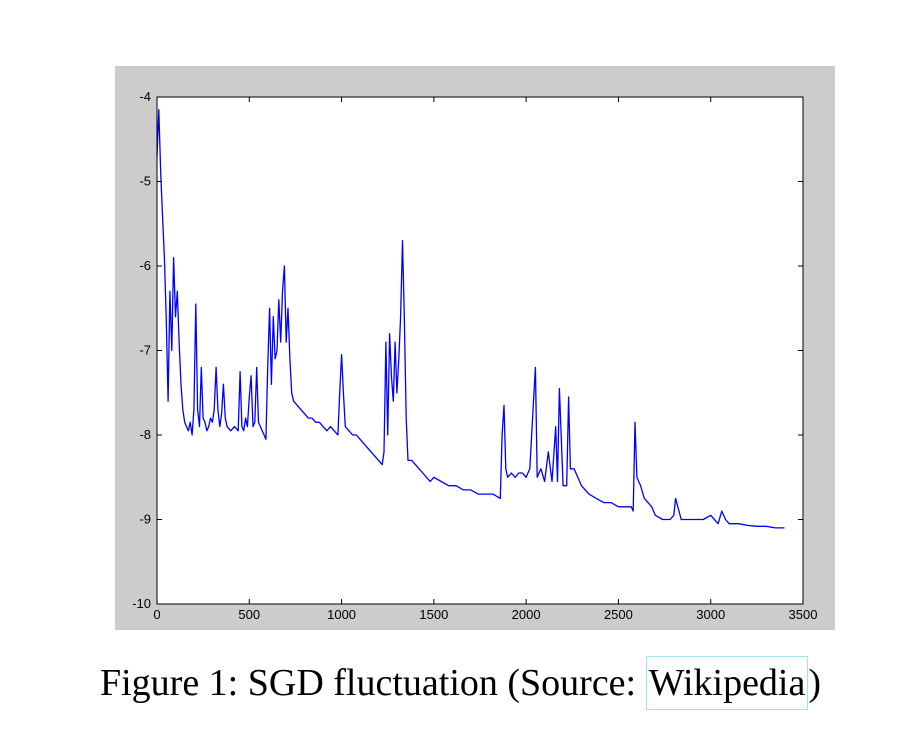 The height and width of the screenshot is (737, 921). I want to click on x-tick-label-3000: 3000, so click(710, 614).